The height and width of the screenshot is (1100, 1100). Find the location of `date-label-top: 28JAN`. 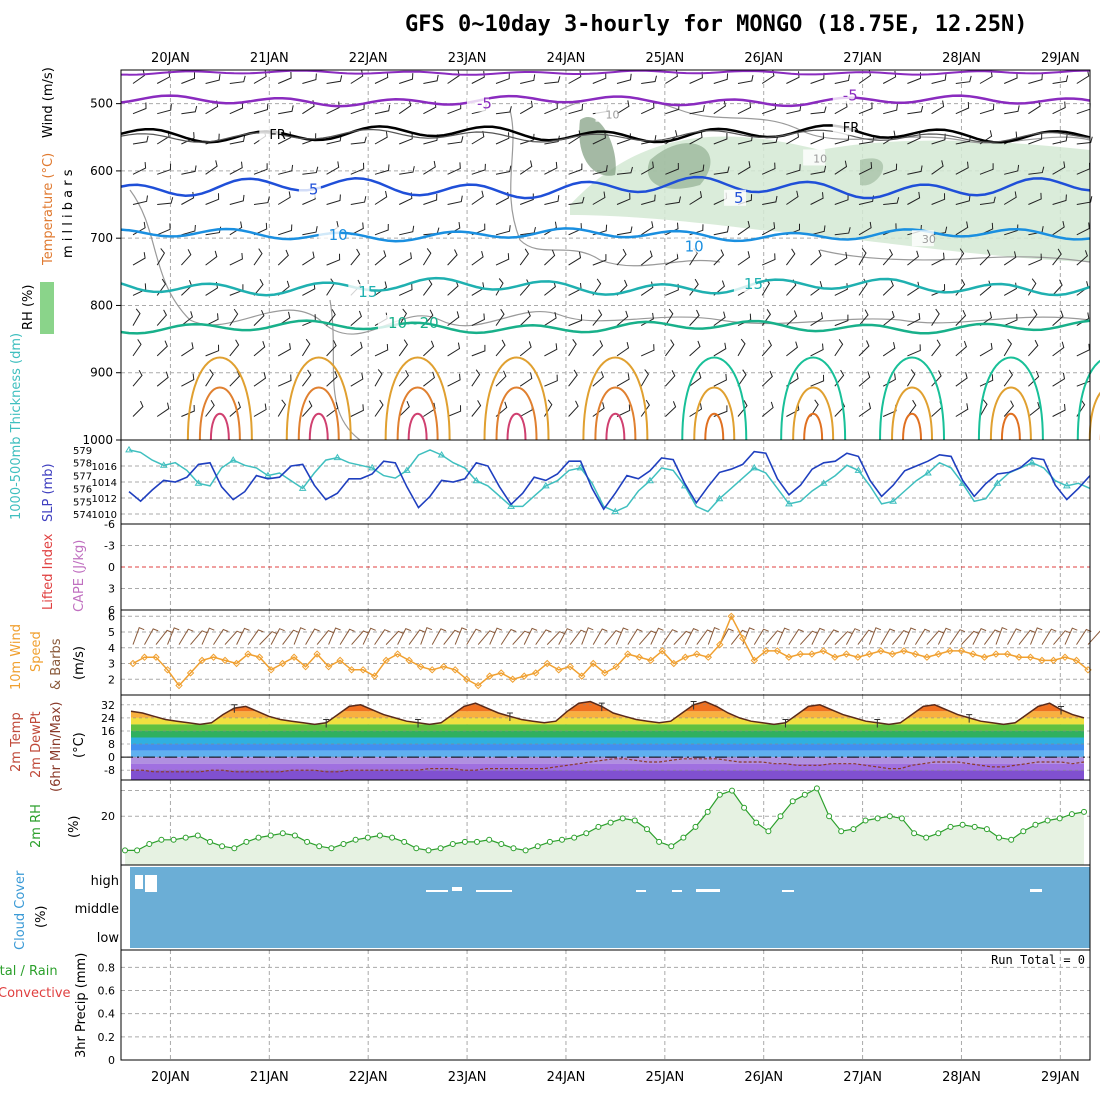

date-label-top: 28JAN is located at coordinates (961, 58).